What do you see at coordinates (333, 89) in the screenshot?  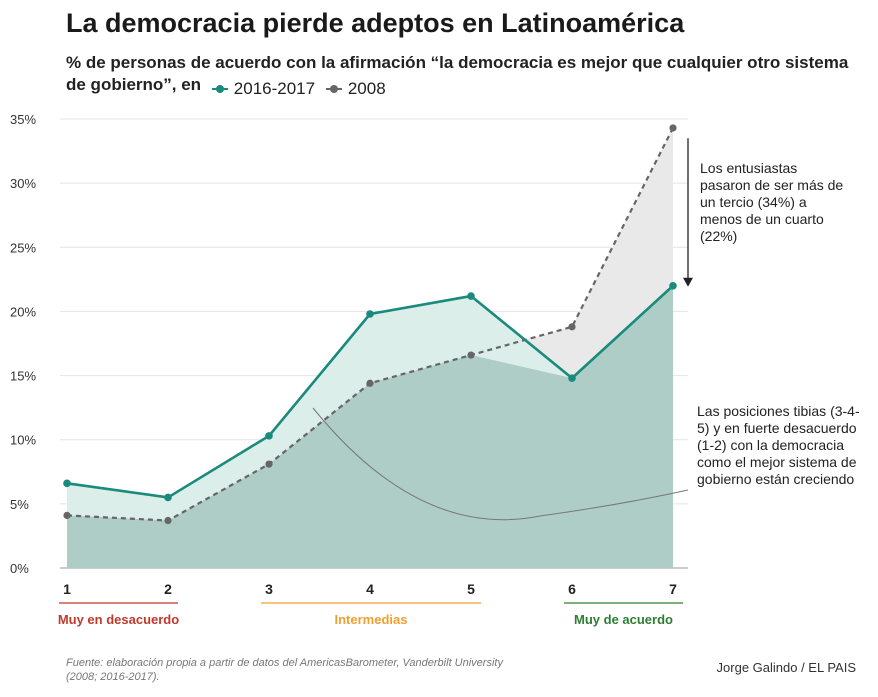 I see `legend-marker-2008-icon` at bounding box center [333, 89].